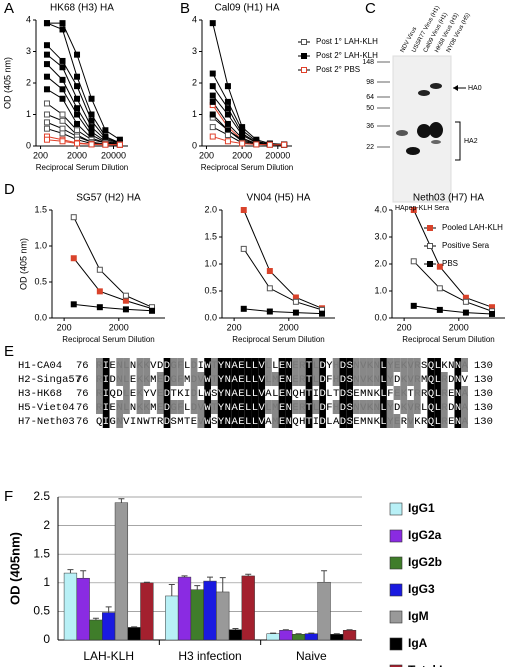  What do you see at coordinates (40, 281) in the screenshot?
I see `y-tick-label: 0.5` at bounding box center [40, 281].